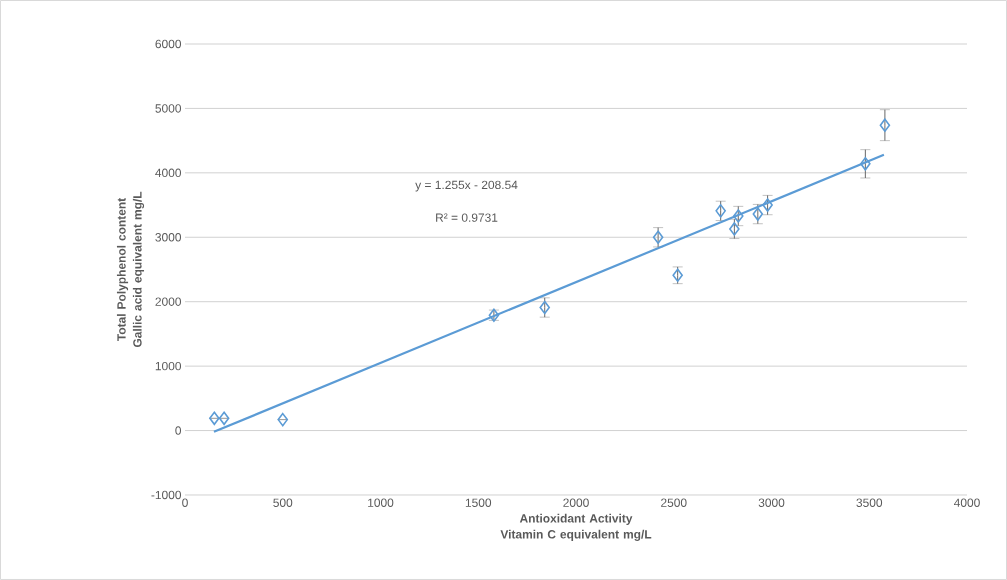 The height and width of the screenshot is (580, 1007). What do you see at coordinates (168, 366) in the screenshot?
I see `y-tick-label: 1000` at bounding box center [168, 366].